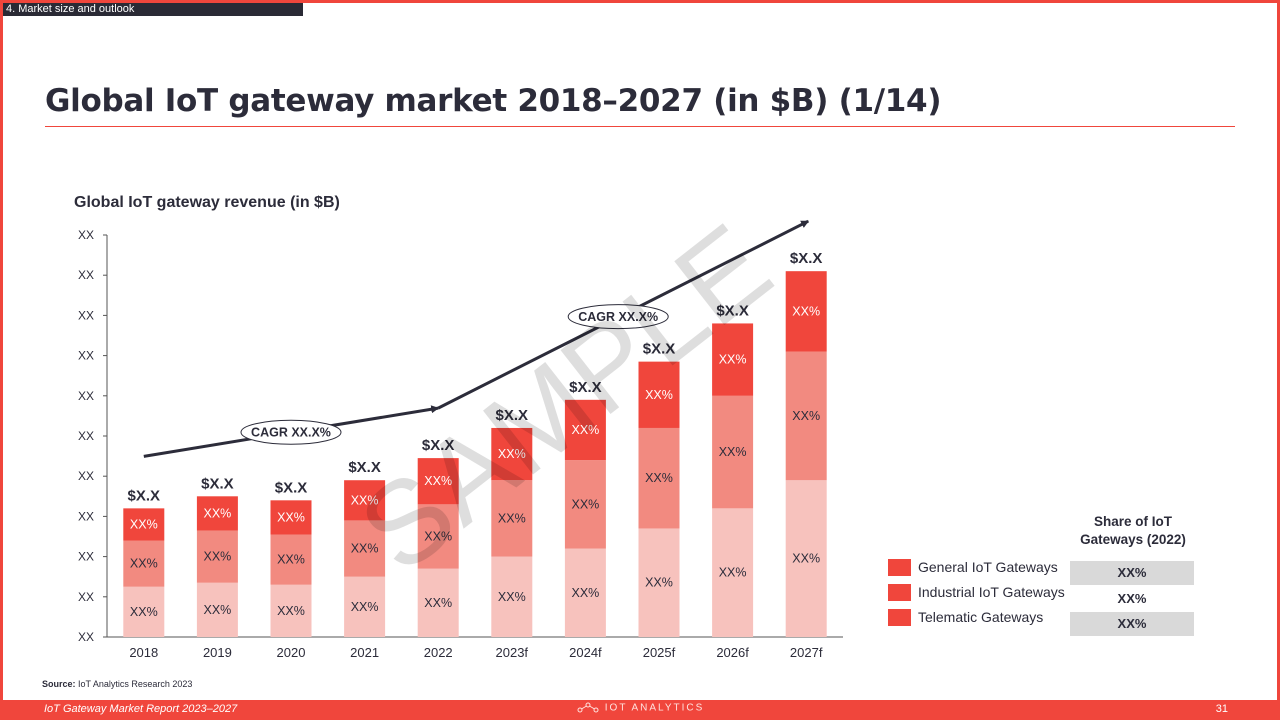 The height and width of the screenshot is (720, 1280). Describe the element at coordinates (364, 652) in the screenshot. I see `x-tick-label: 2021` at that location.